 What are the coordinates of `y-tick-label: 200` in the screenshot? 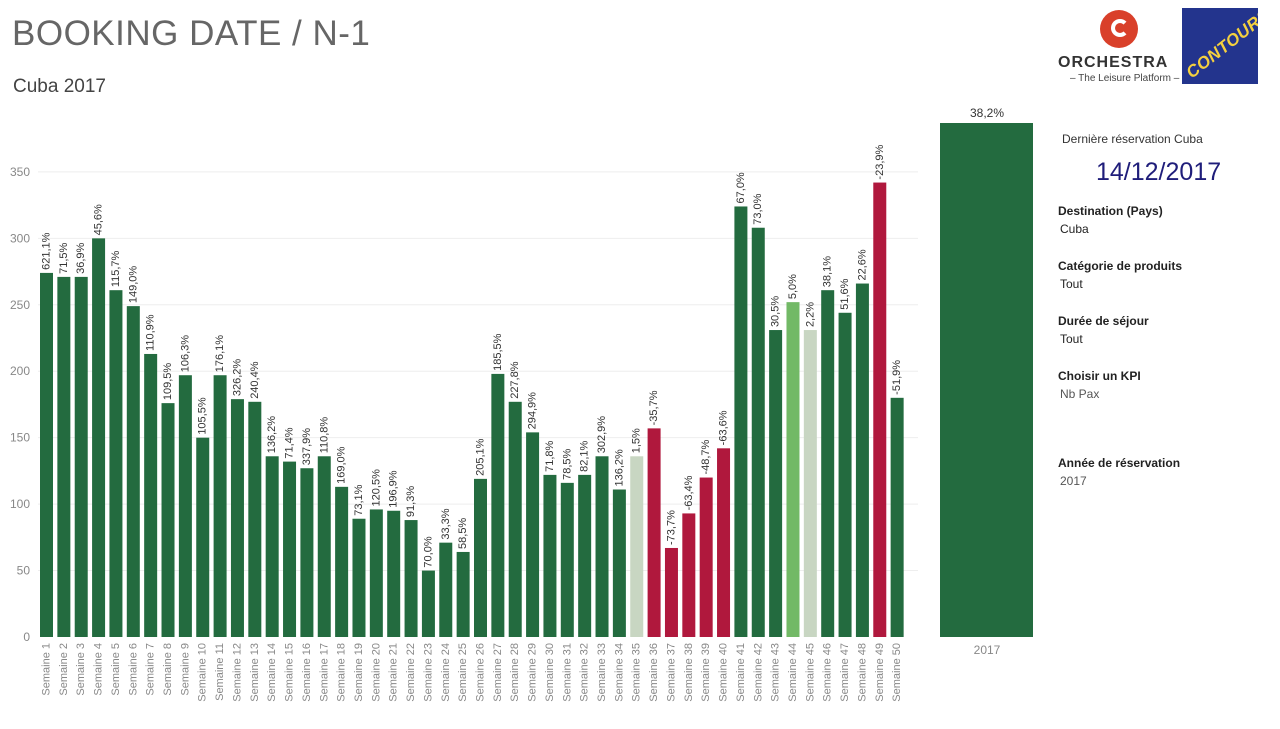 It's located at (20, 371).